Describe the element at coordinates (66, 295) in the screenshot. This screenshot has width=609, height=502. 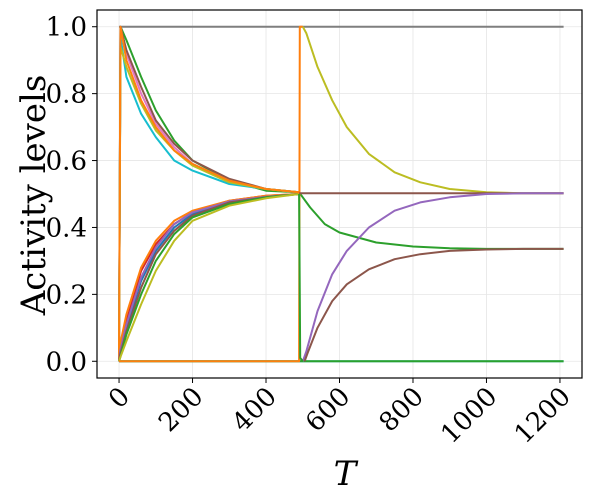
I see `y-tick-label: 0.2` at that location.